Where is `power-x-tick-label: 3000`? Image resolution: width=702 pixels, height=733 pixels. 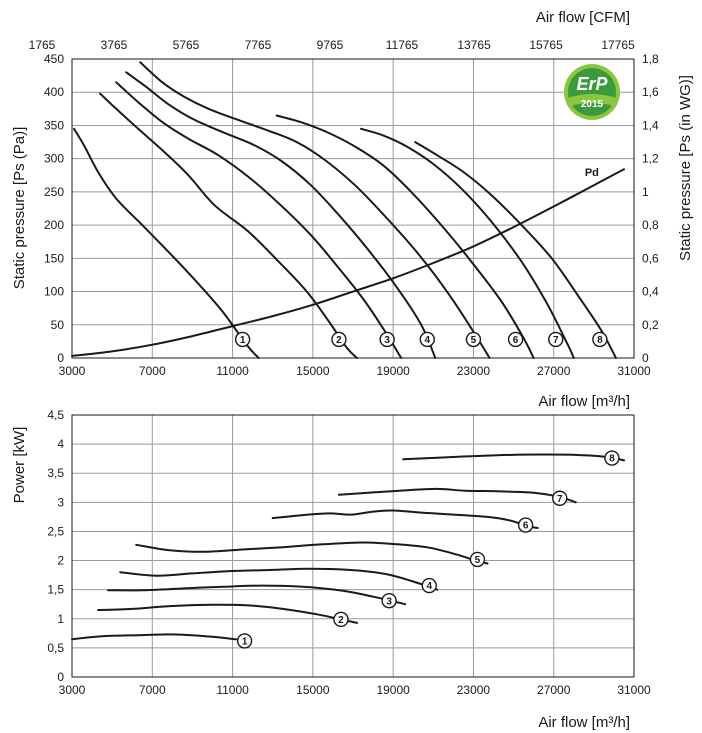 power-x-tick-label: 3000 is located at coordinates (72, 690).